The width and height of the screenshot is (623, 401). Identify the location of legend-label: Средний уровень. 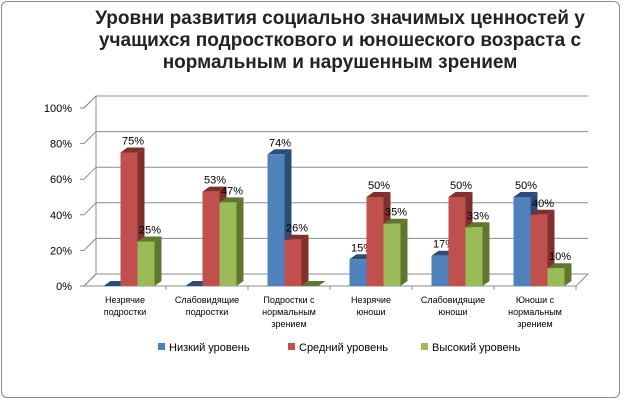
(343, 348).